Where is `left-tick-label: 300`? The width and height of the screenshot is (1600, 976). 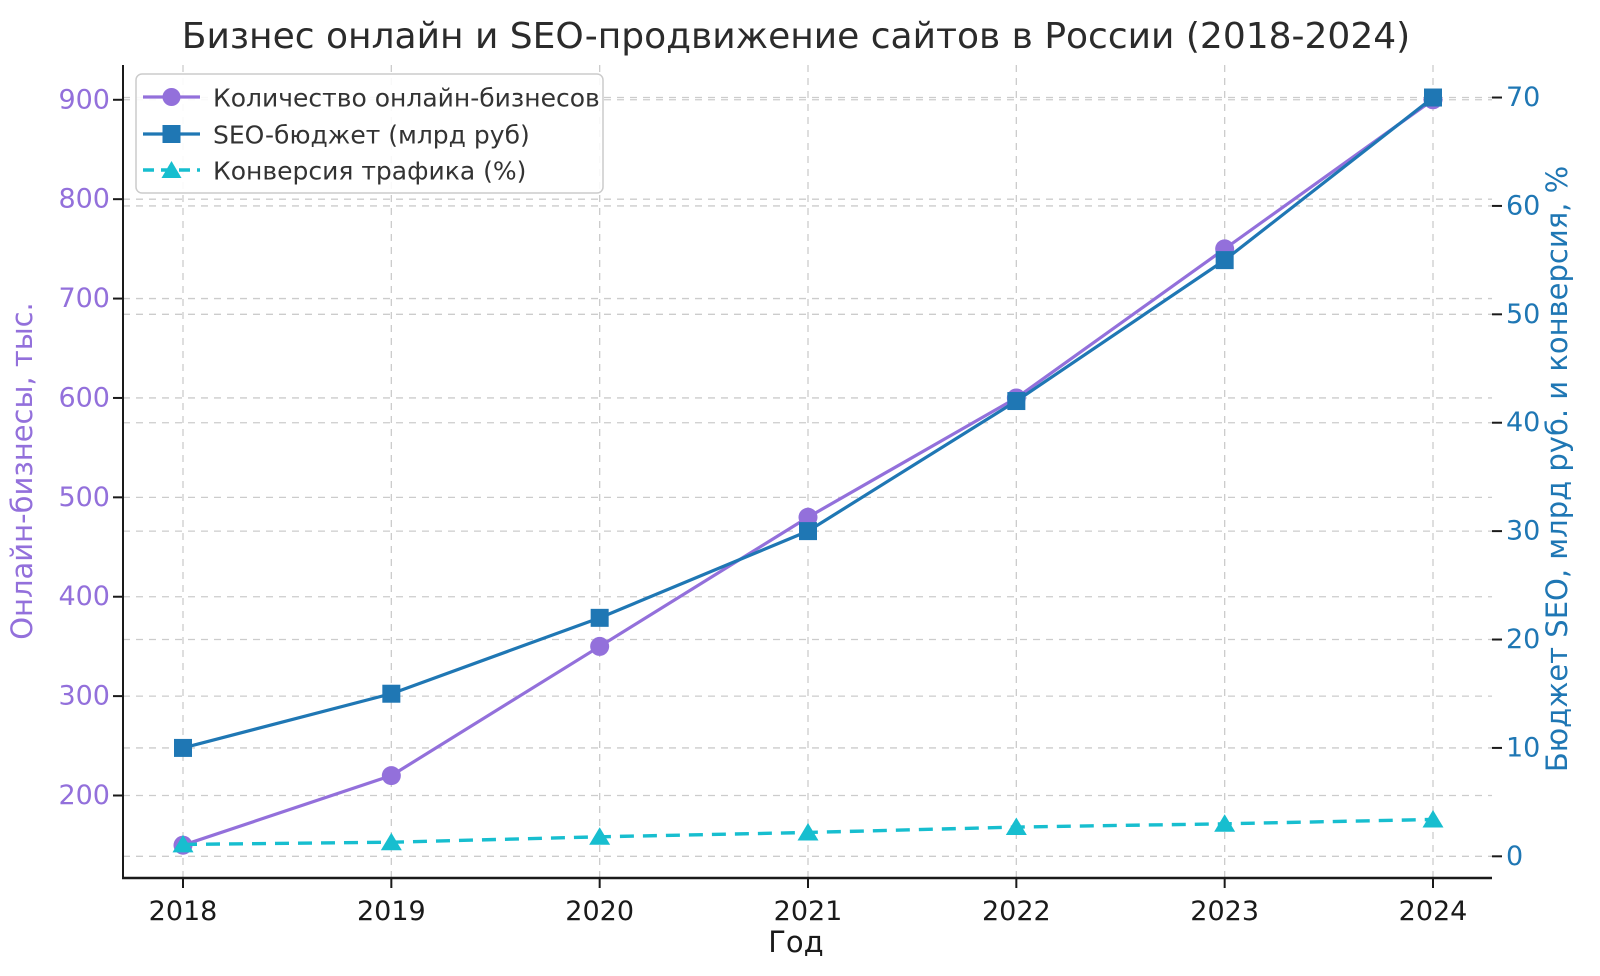 left-tick-label: 300 is located at coordinates (84, 696).